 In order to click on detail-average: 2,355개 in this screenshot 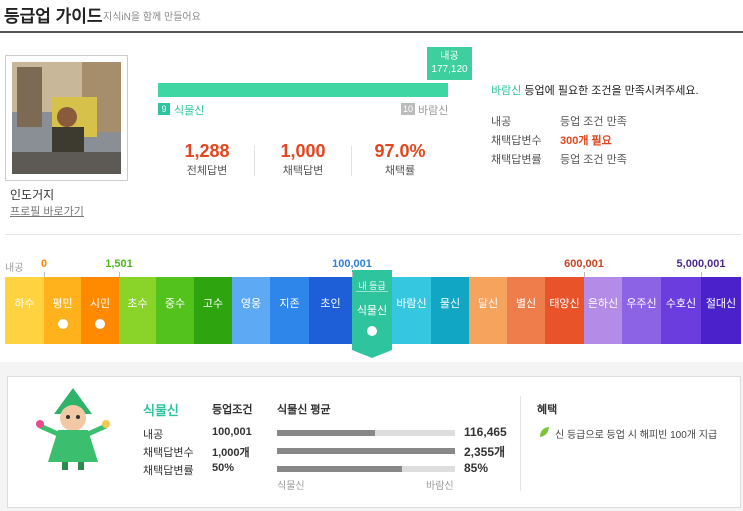, I will do `click(485, 452)`.